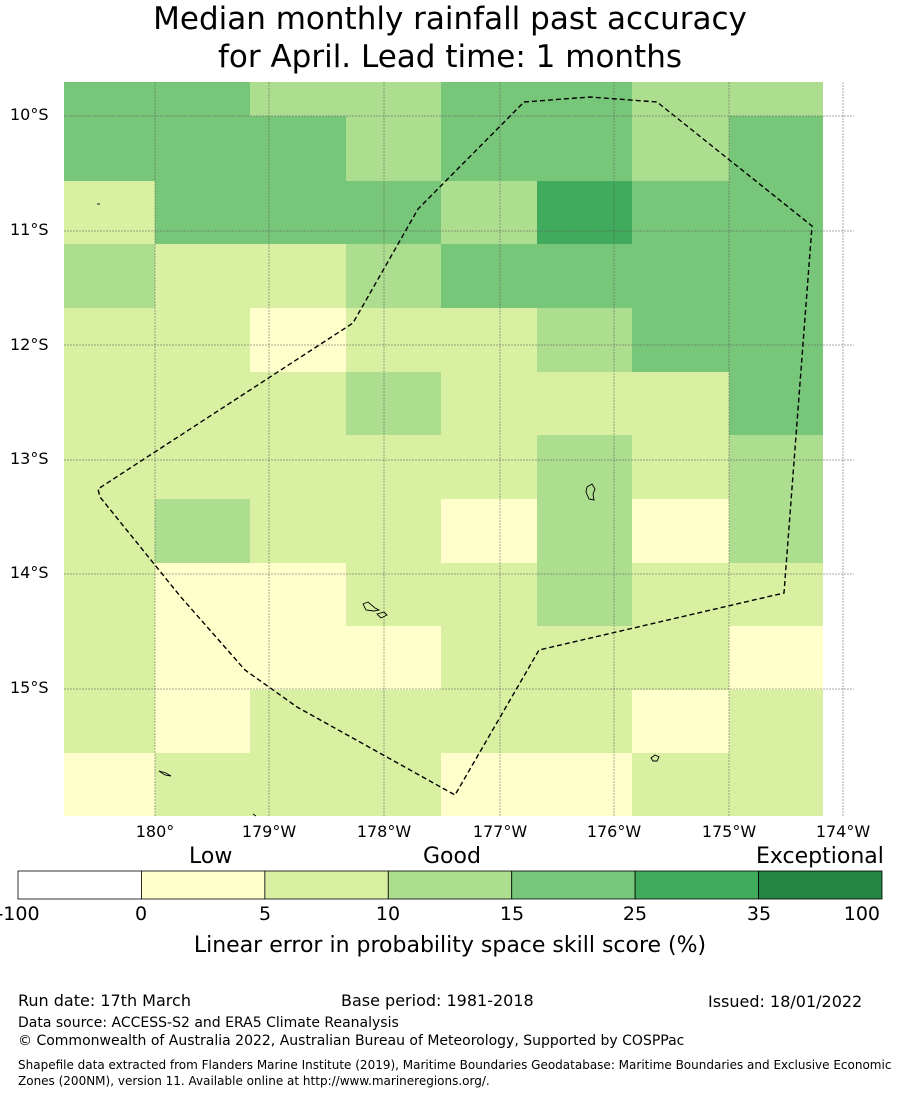 The image size is (900, 1095). I want to click on lon-label: 177°W, so click(500, 831).